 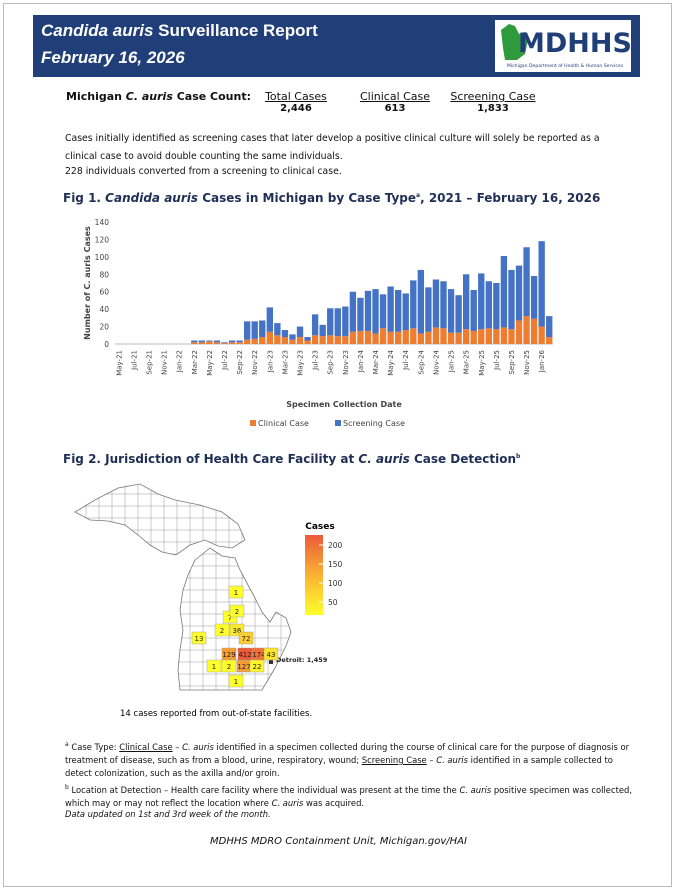 What do you see at coordinates (510, 198) in the screenshot?
I see `text: , 2021 – February 16, 2026` at bounding box center [510, 198].